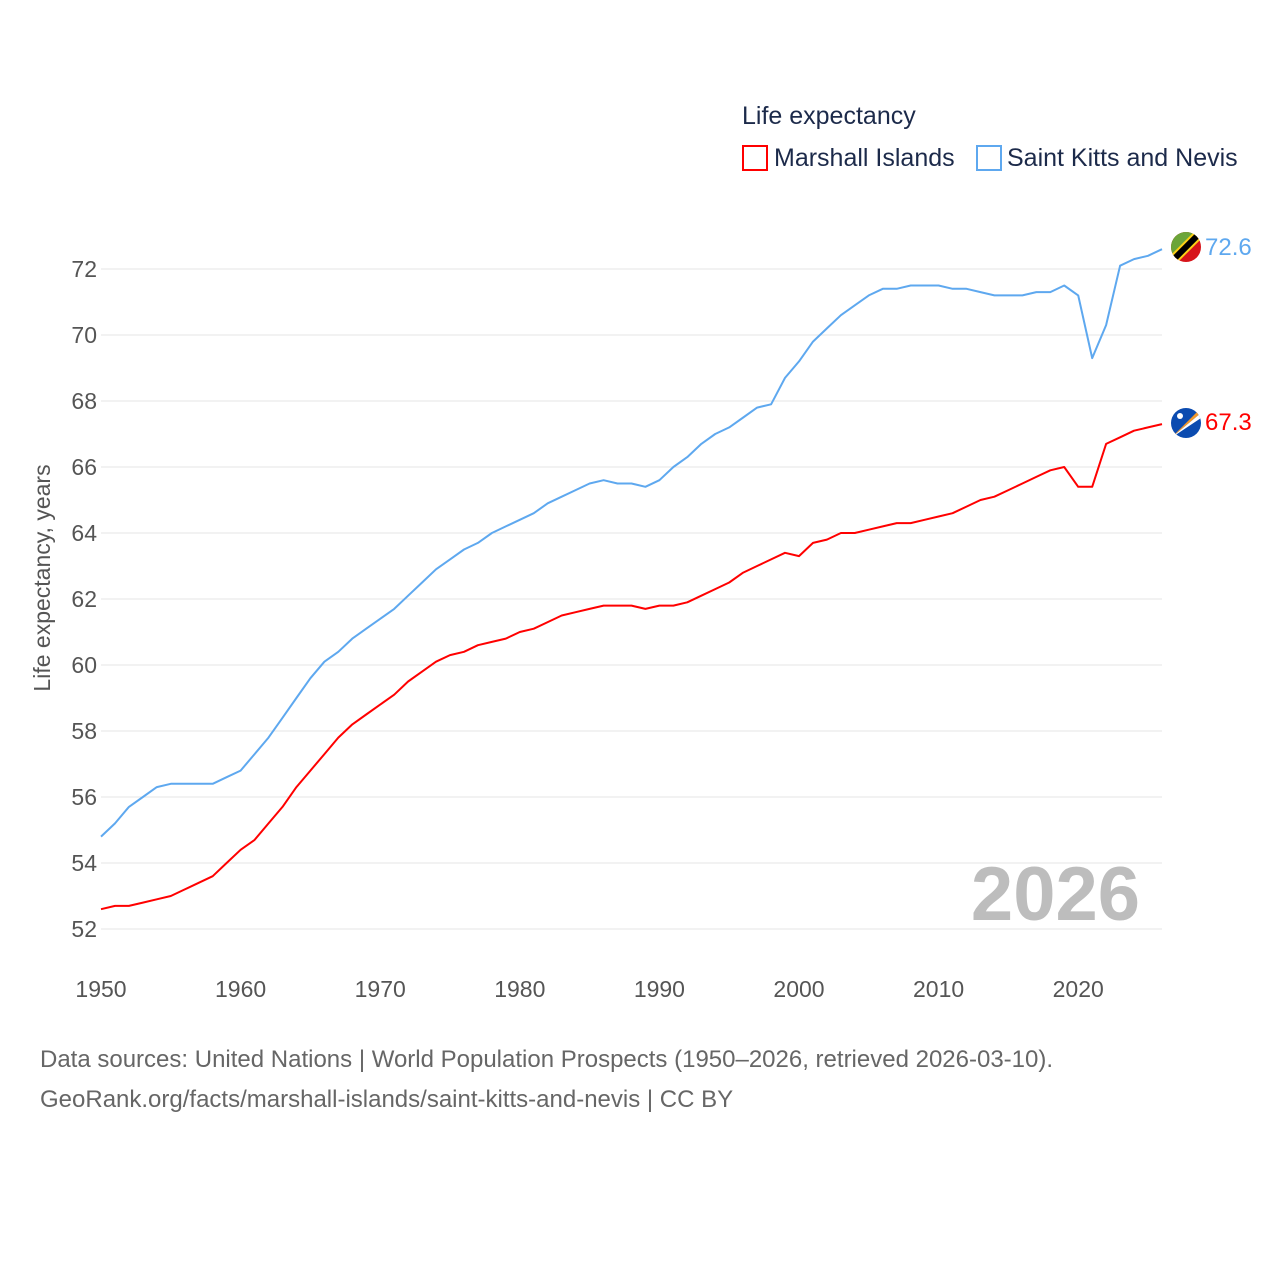 This screenshot has height=1280, width=1280. I want to click on y-tick-label: 52, so click(84, 929).